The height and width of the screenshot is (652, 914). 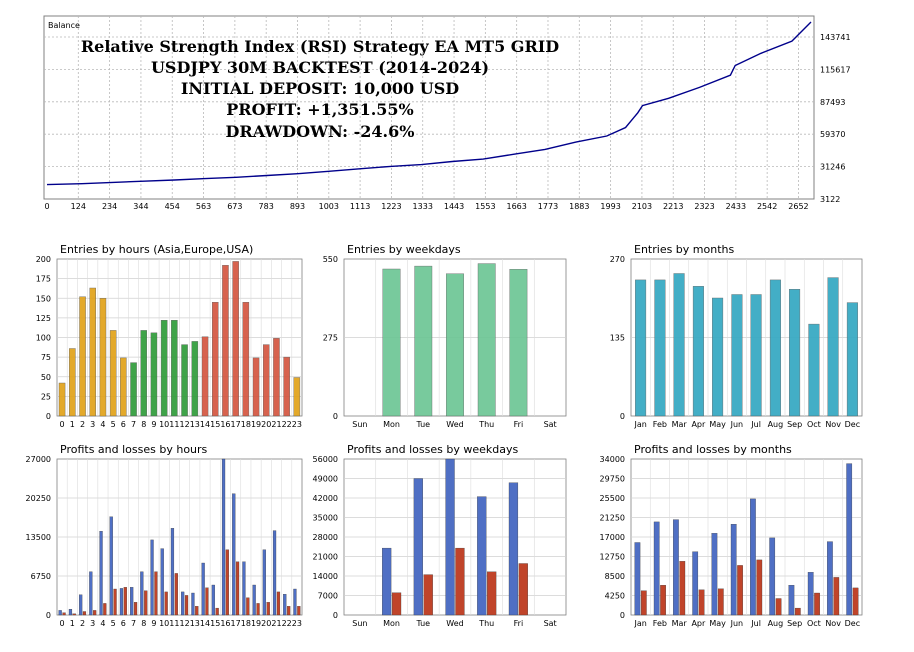 What do you see at coordinates (123, 623) in the screenshot?
I see `x-tick-label: 6` at bounding box center [123, 623].